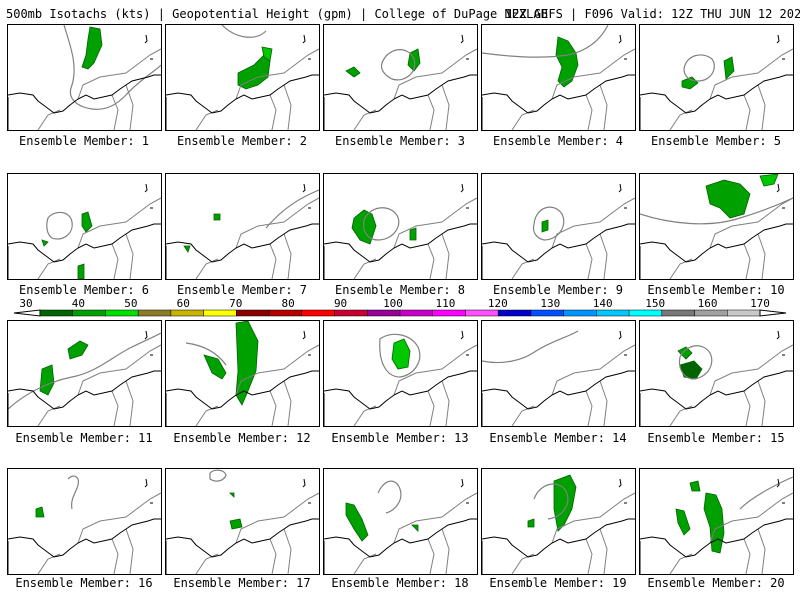 The image size is (800, 600). What do you see at coordinates (400, 438) in the screenshot?
I see `panel-label: Ensemble Member: 13` at bounding box center [400, 438].